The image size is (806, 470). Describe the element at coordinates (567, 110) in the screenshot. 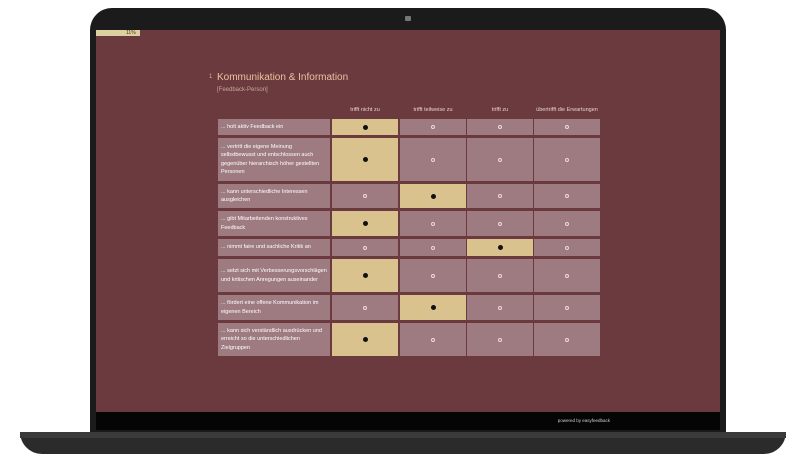

I see `column-header: übertrifft die Erwartungen` at that location.